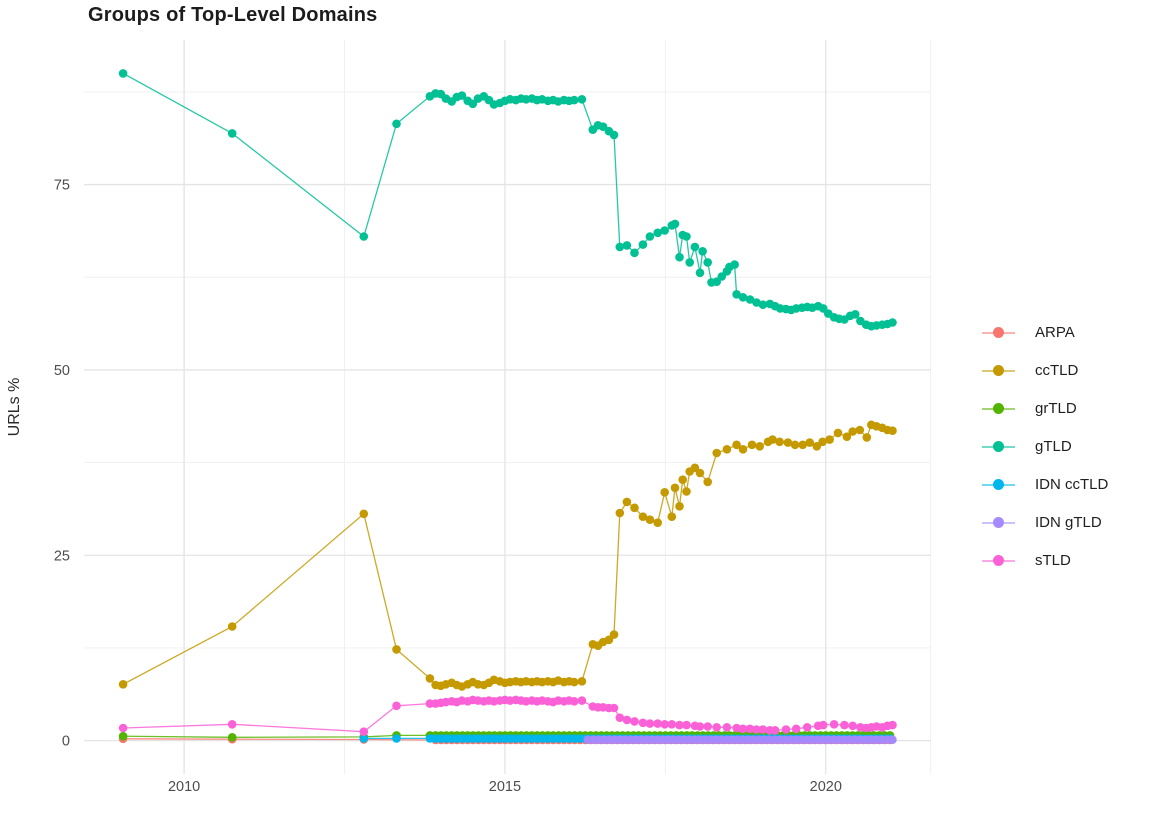 The height and width of the screenshot is (827, 1164). I want to click on y-tick-label: 0, so click(66, 742).